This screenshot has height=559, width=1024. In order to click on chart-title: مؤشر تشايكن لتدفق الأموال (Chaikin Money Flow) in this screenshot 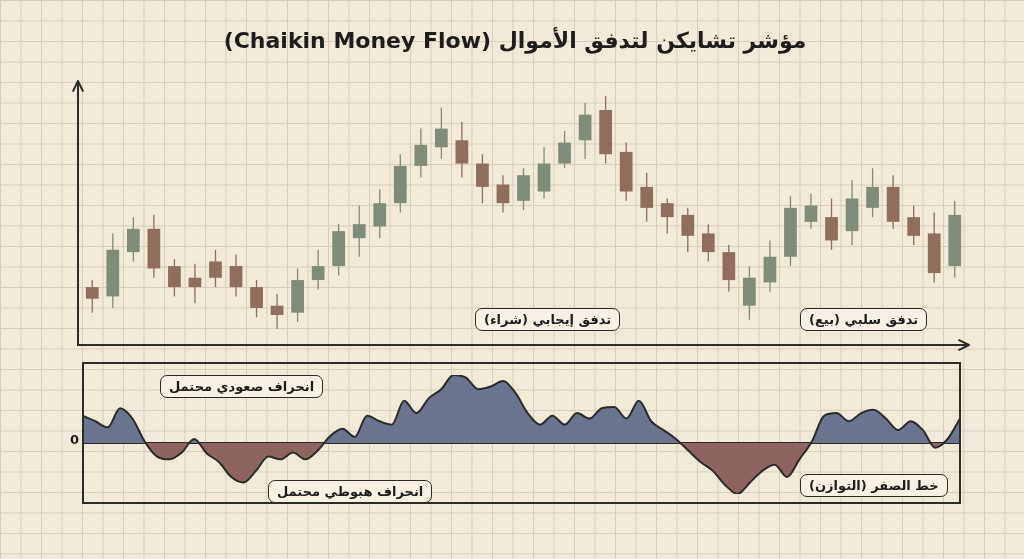, I will do `click(515, 40)`.